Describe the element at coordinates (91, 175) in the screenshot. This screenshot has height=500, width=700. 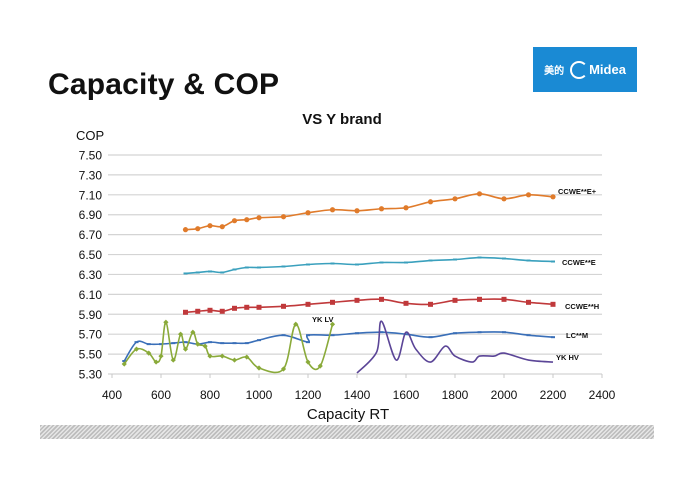
I see `y-tick-label: 7.30` at that location.